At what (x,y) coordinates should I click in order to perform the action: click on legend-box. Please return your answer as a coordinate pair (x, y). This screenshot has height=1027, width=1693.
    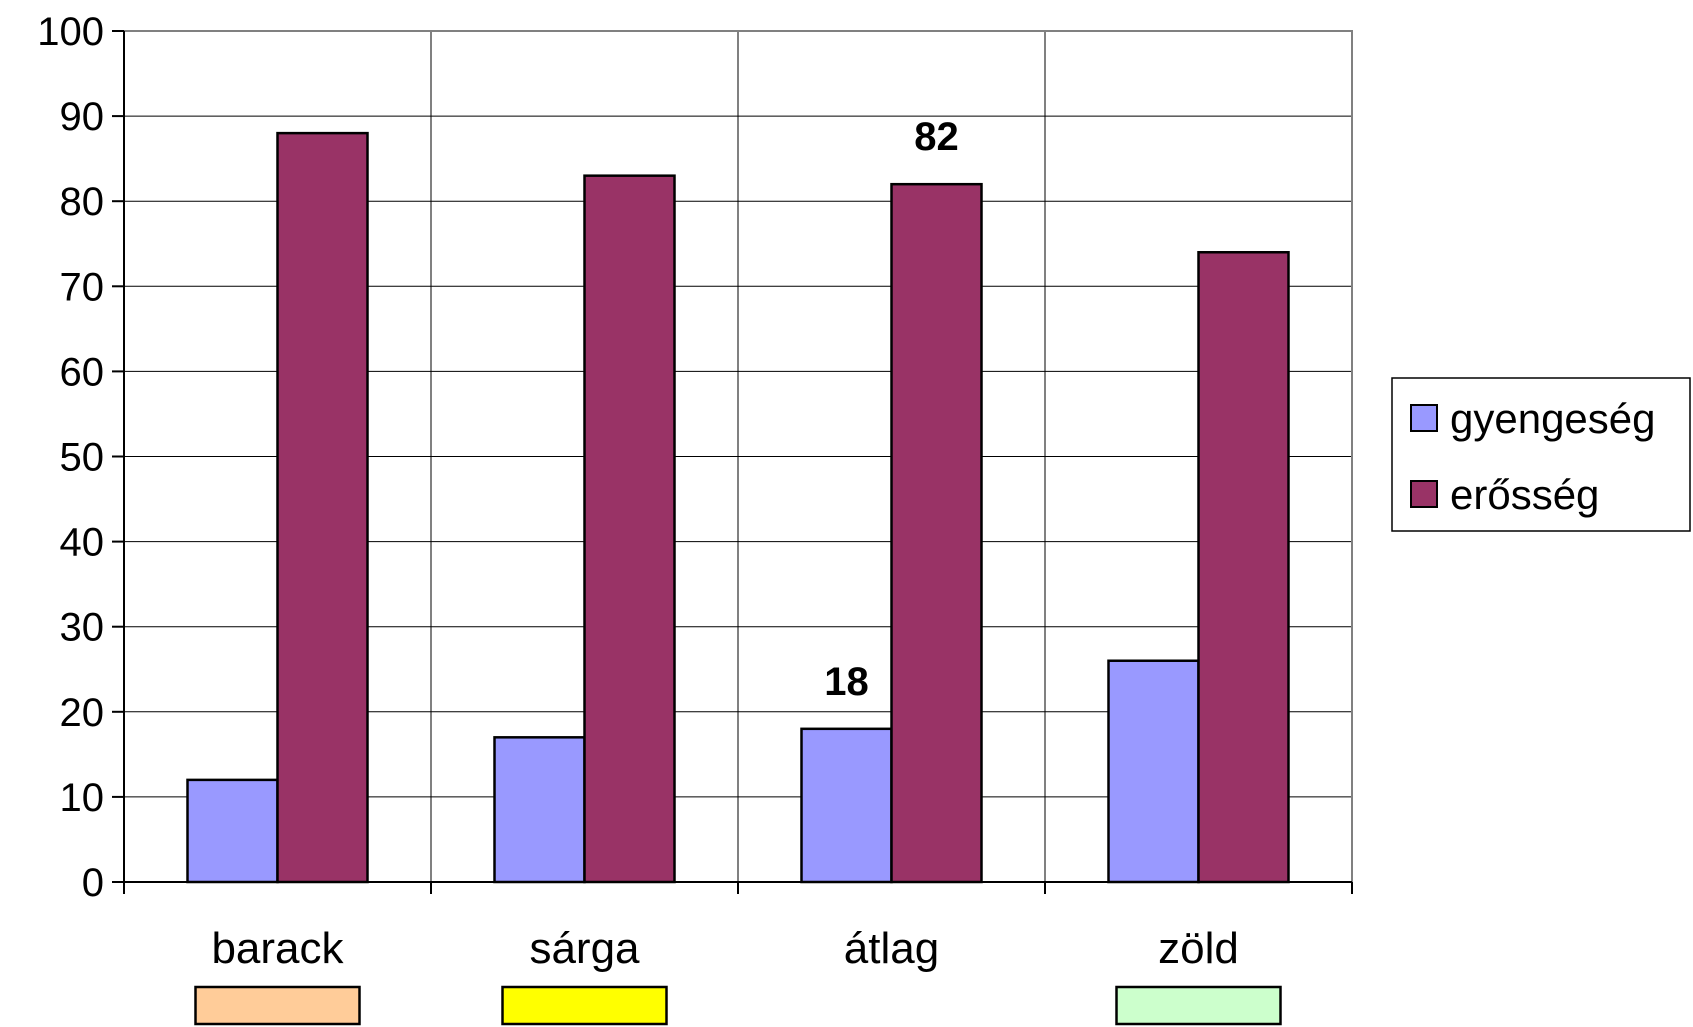
    Looking at the image, I should click on (1541, 454).